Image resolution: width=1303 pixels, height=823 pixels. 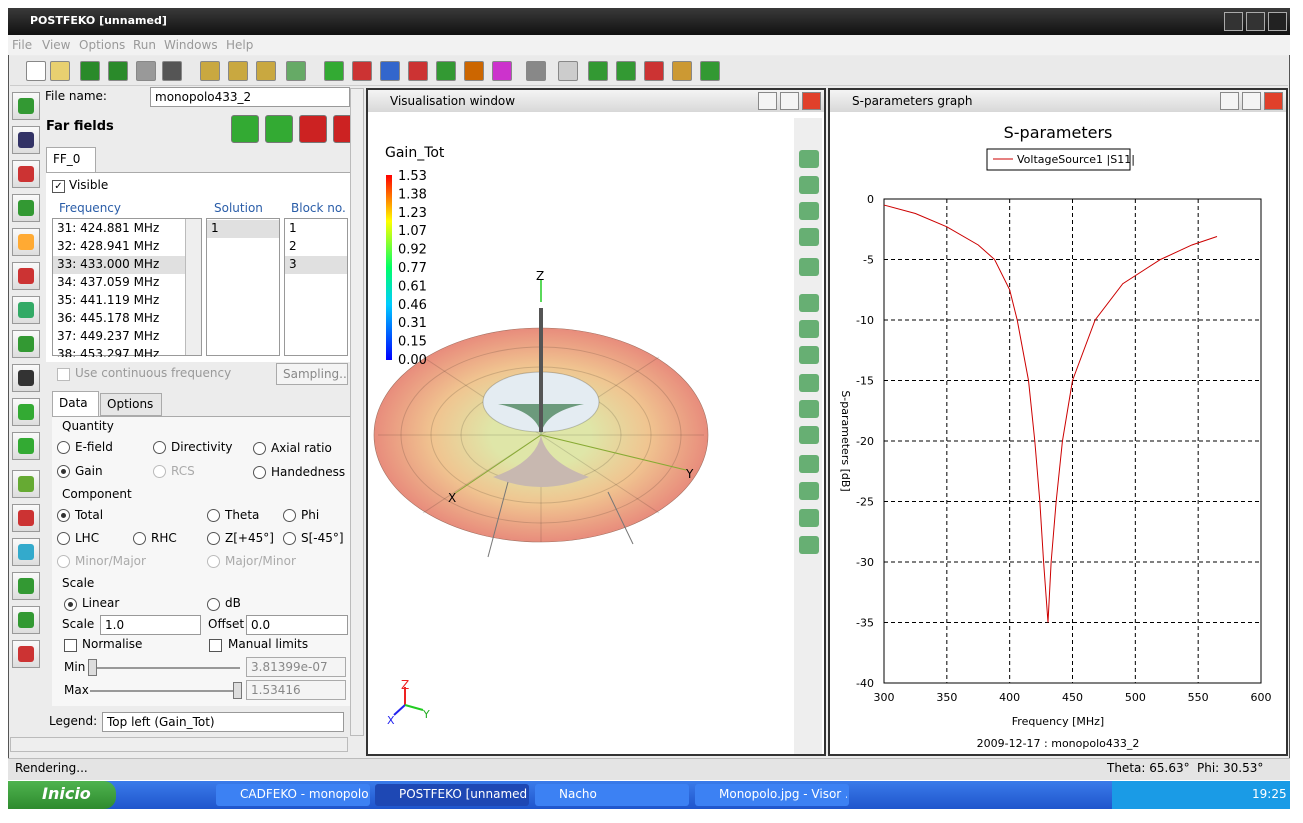 I want to click on list-item: 35: 441.119 MHz, so click(x=108, y=300).